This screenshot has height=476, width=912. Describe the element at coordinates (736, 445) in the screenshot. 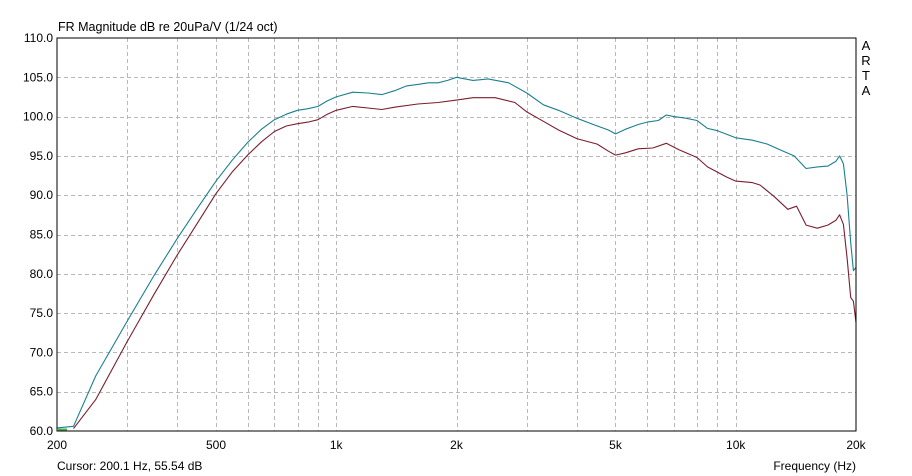

I see `x-tick-label: 10k` at that location.